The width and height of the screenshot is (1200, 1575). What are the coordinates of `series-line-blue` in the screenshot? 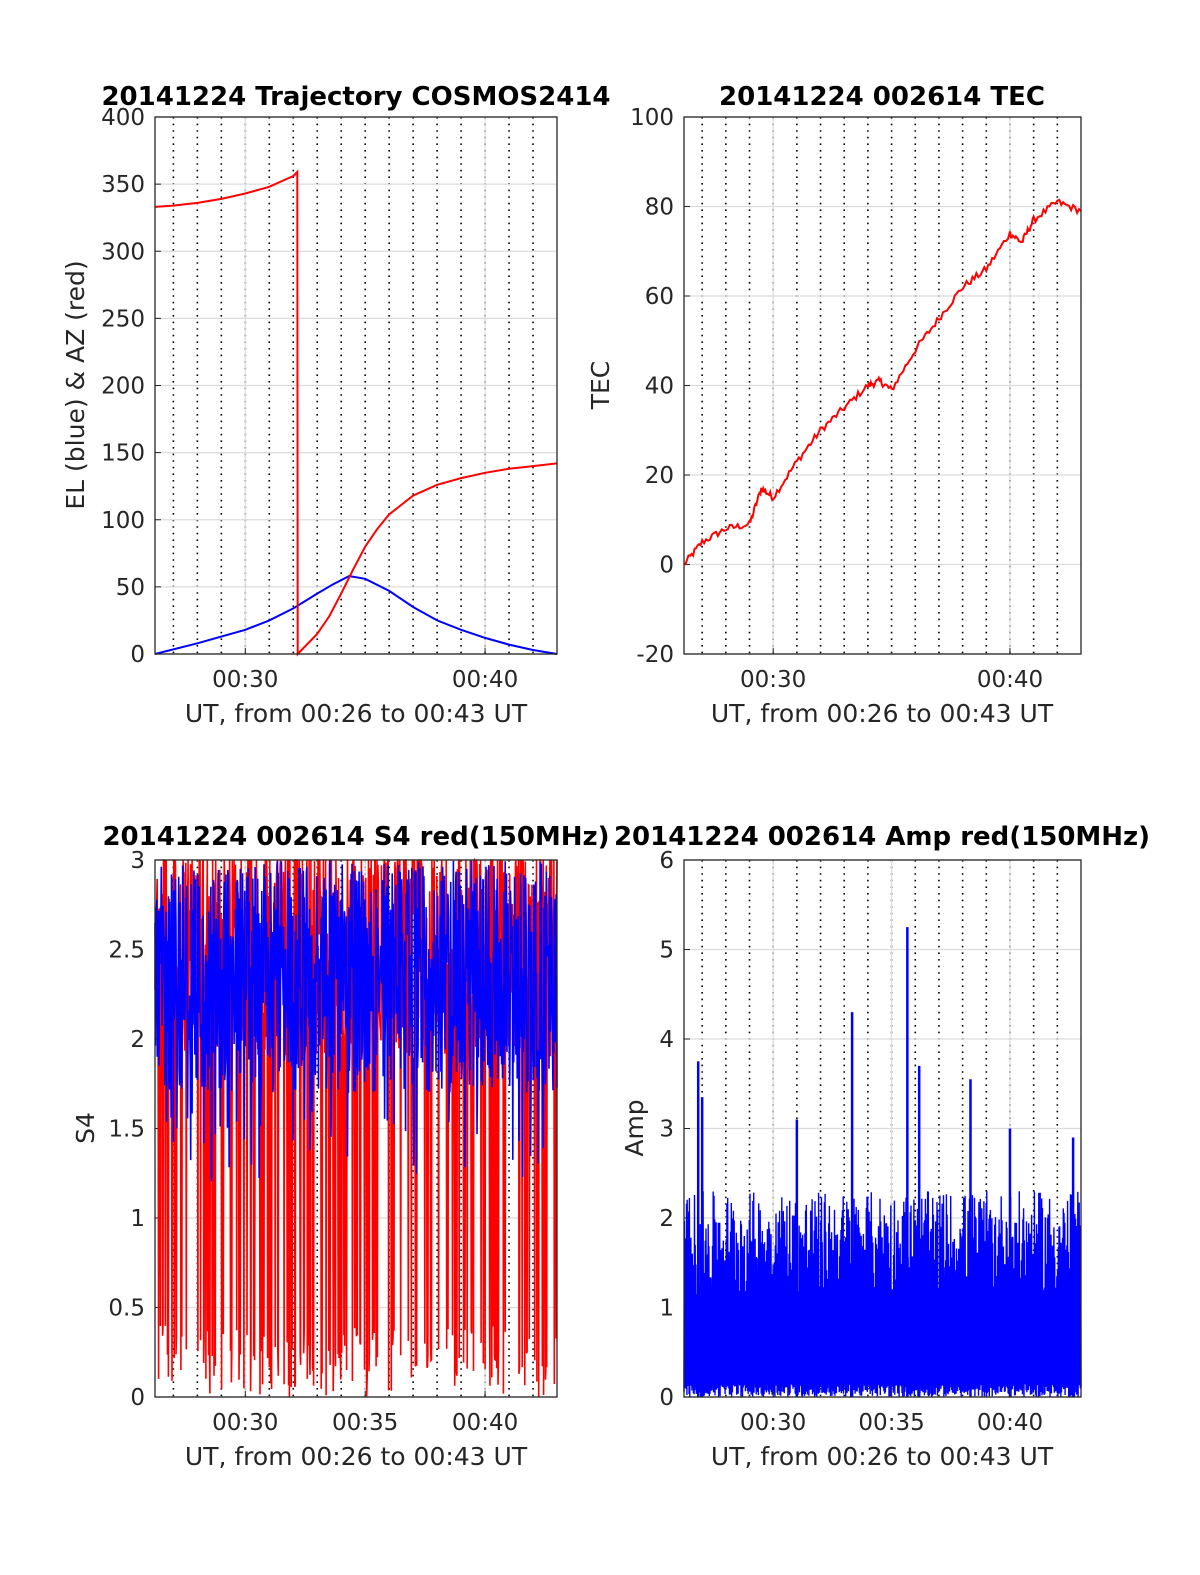 It's located at (356, 1021).